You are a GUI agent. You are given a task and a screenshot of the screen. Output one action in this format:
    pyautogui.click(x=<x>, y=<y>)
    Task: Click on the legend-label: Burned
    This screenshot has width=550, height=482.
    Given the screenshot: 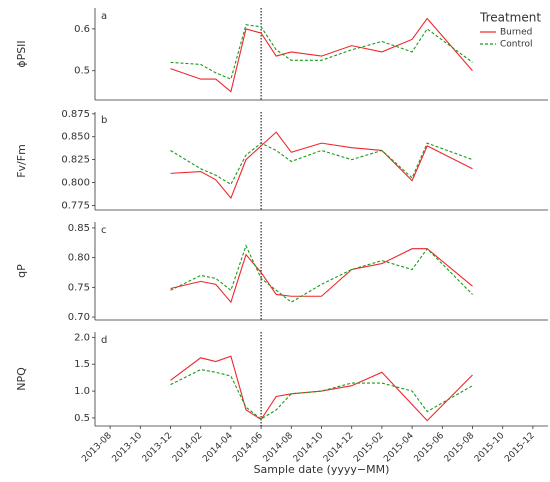 What is the action you would take?
    pyautogui.click(x=516, y=33)
    